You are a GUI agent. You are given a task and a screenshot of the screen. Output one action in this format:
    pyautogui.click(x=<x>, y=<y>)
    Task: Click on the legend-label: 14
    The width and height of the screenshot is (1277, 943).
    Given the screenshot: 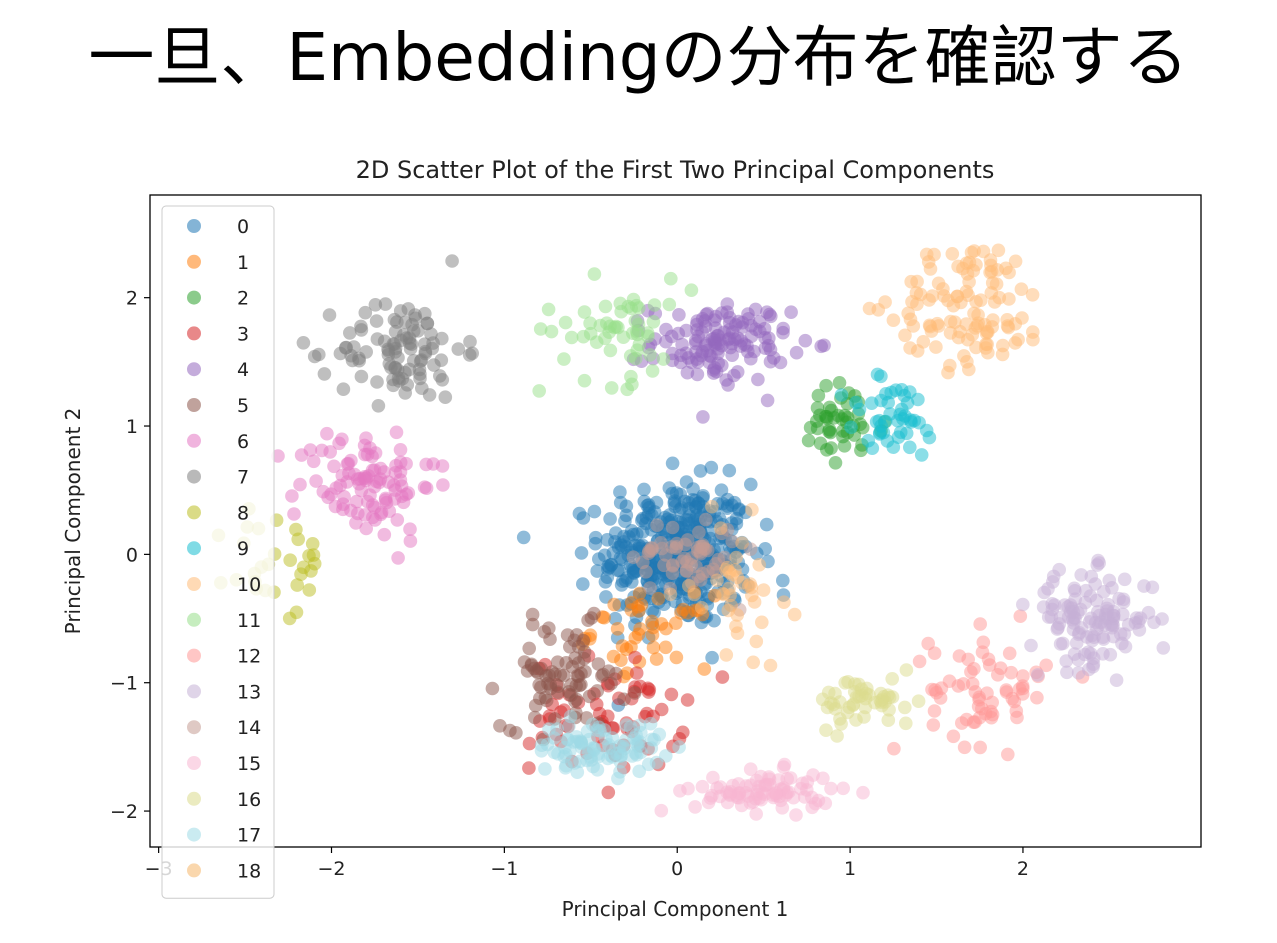 What is the action you would take?
    pyautogui.click(x=249, y=728)
    